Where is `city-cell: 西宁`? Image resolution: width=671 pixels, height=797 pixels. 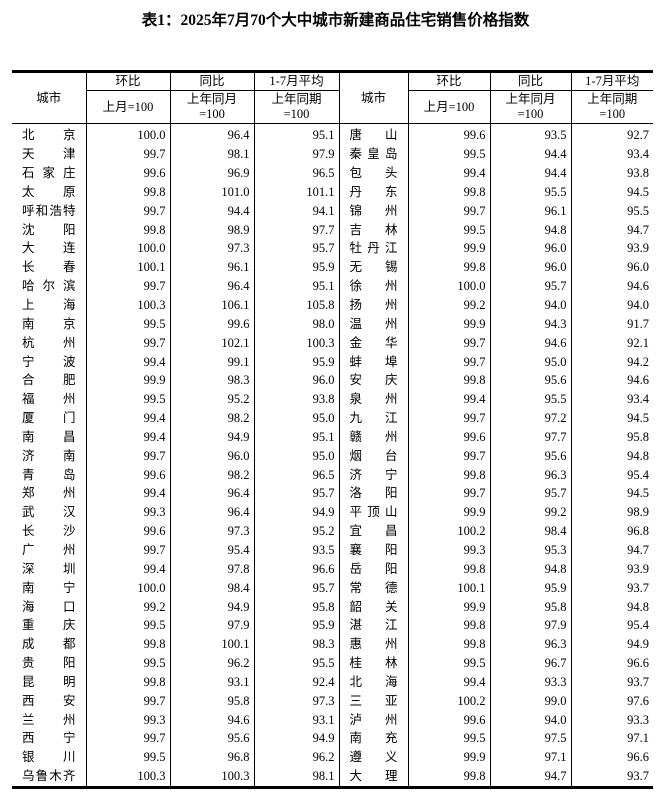
city-cell: 西宁 is located at coordinates (49, 738).